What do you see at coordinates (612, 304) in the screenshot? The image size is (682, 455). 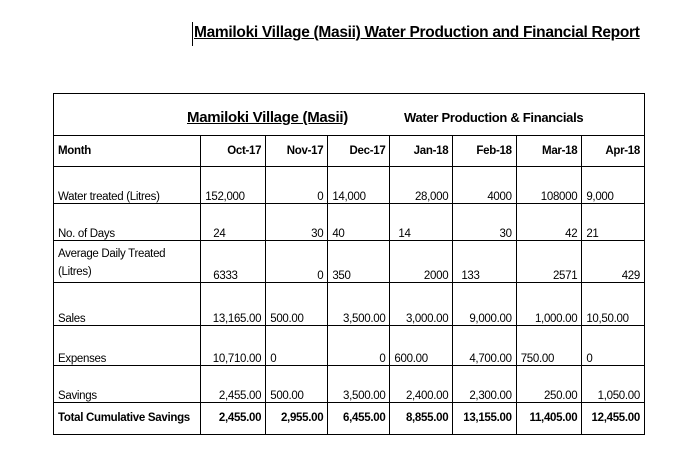 I see `table-cell: 10,50.00` at bounding box center [612, 304].